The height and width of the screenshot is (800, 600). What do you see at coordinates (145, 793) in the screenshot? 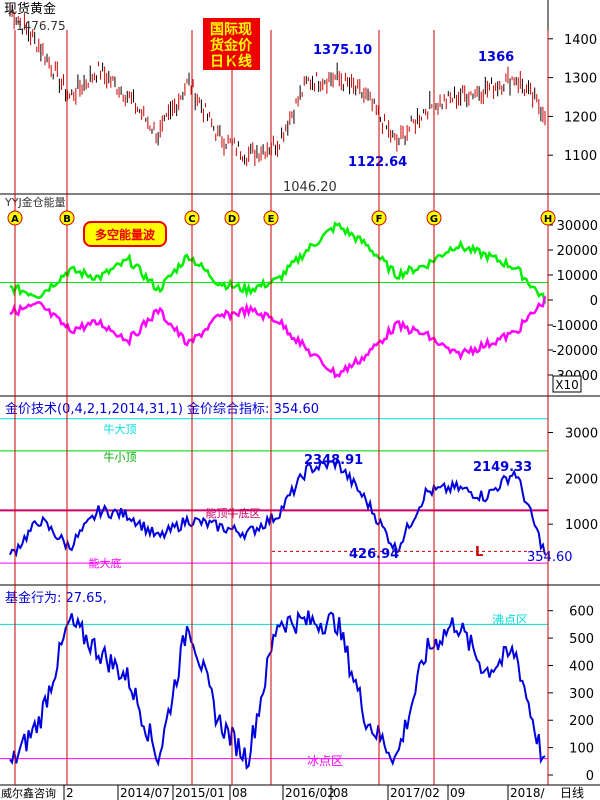
I see `date-label: 2014/07` at bounding box center [145, 793].